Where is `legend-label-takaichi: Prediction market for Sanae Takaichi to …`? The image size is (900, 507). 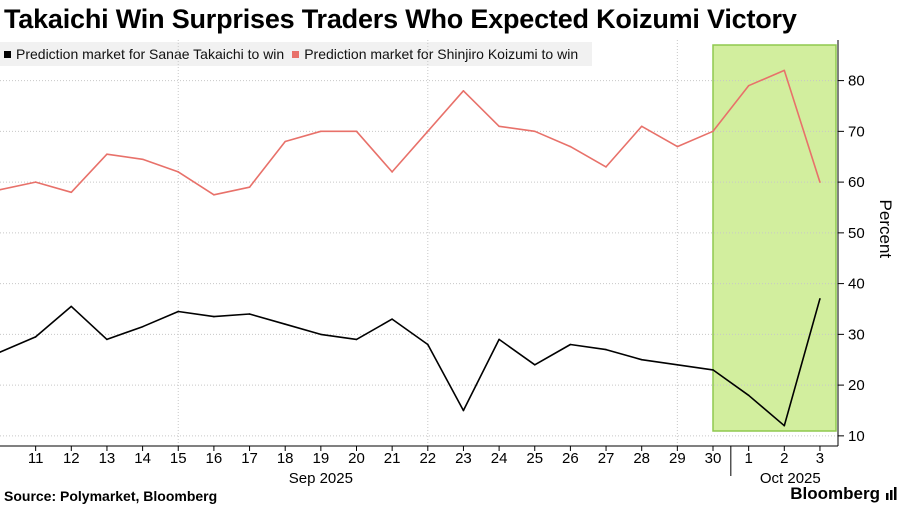
legend-label-takaichi: Prediction market for Sanae Takaichi to … is located at coordinates (150, 54).